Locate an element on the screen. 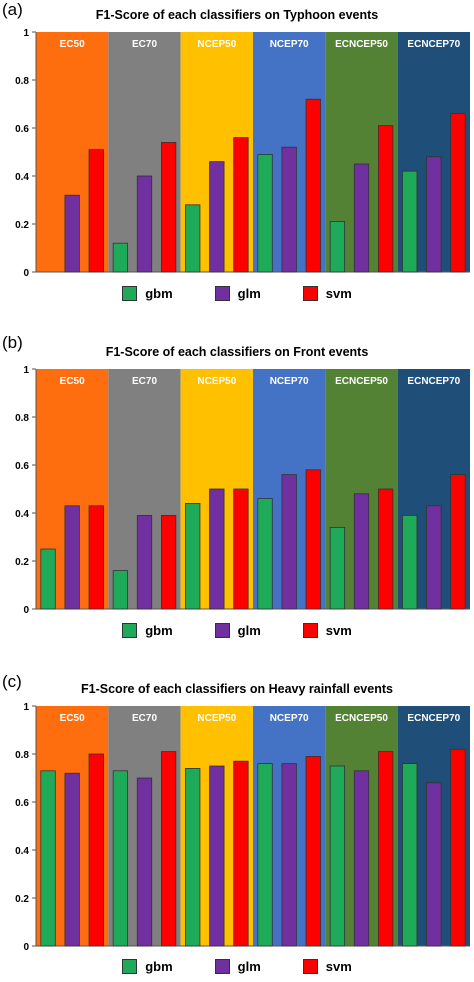  legend-item-glm: glm is located at coordinates (237, 293).